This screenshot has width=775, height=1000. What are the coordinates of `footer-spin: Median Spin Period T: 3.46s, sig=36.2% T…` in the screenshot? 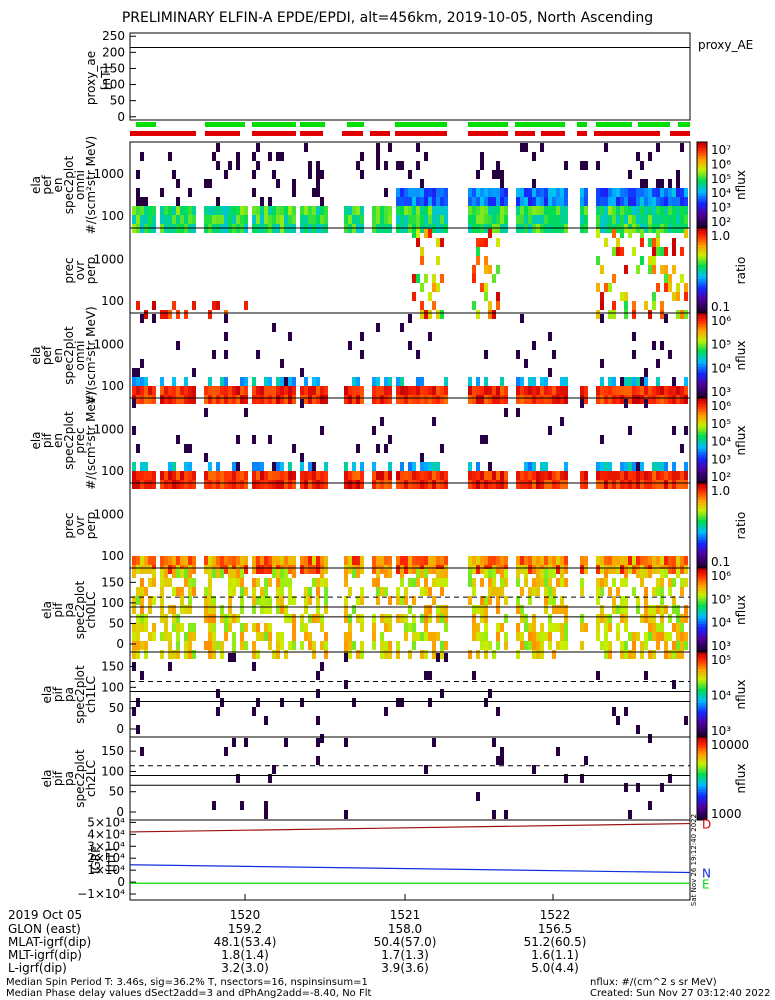 It's located at (187, 982).